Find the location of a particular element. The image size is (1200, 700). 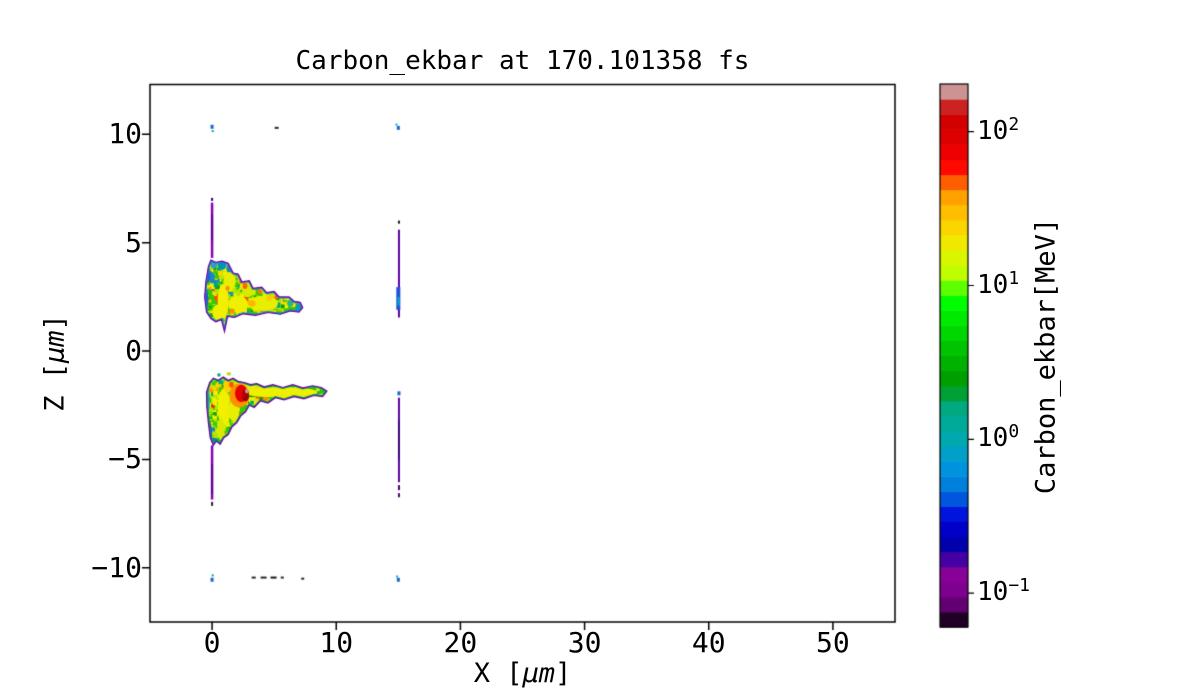

y-tick-label: 10 is located at coordinates (125, 134).